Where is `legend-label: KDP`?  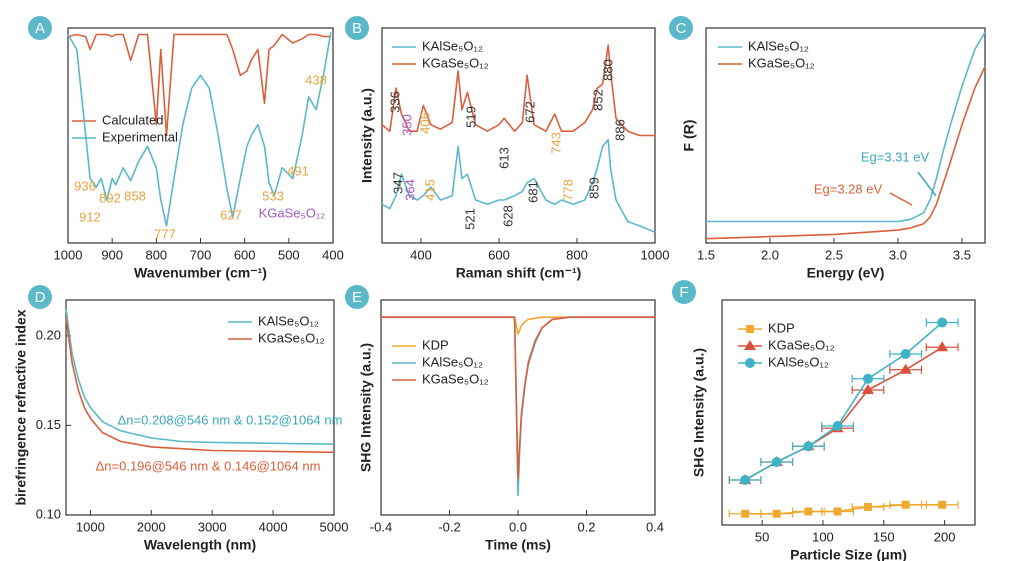
legend-label: KDP is located at coordinates (781, 327).